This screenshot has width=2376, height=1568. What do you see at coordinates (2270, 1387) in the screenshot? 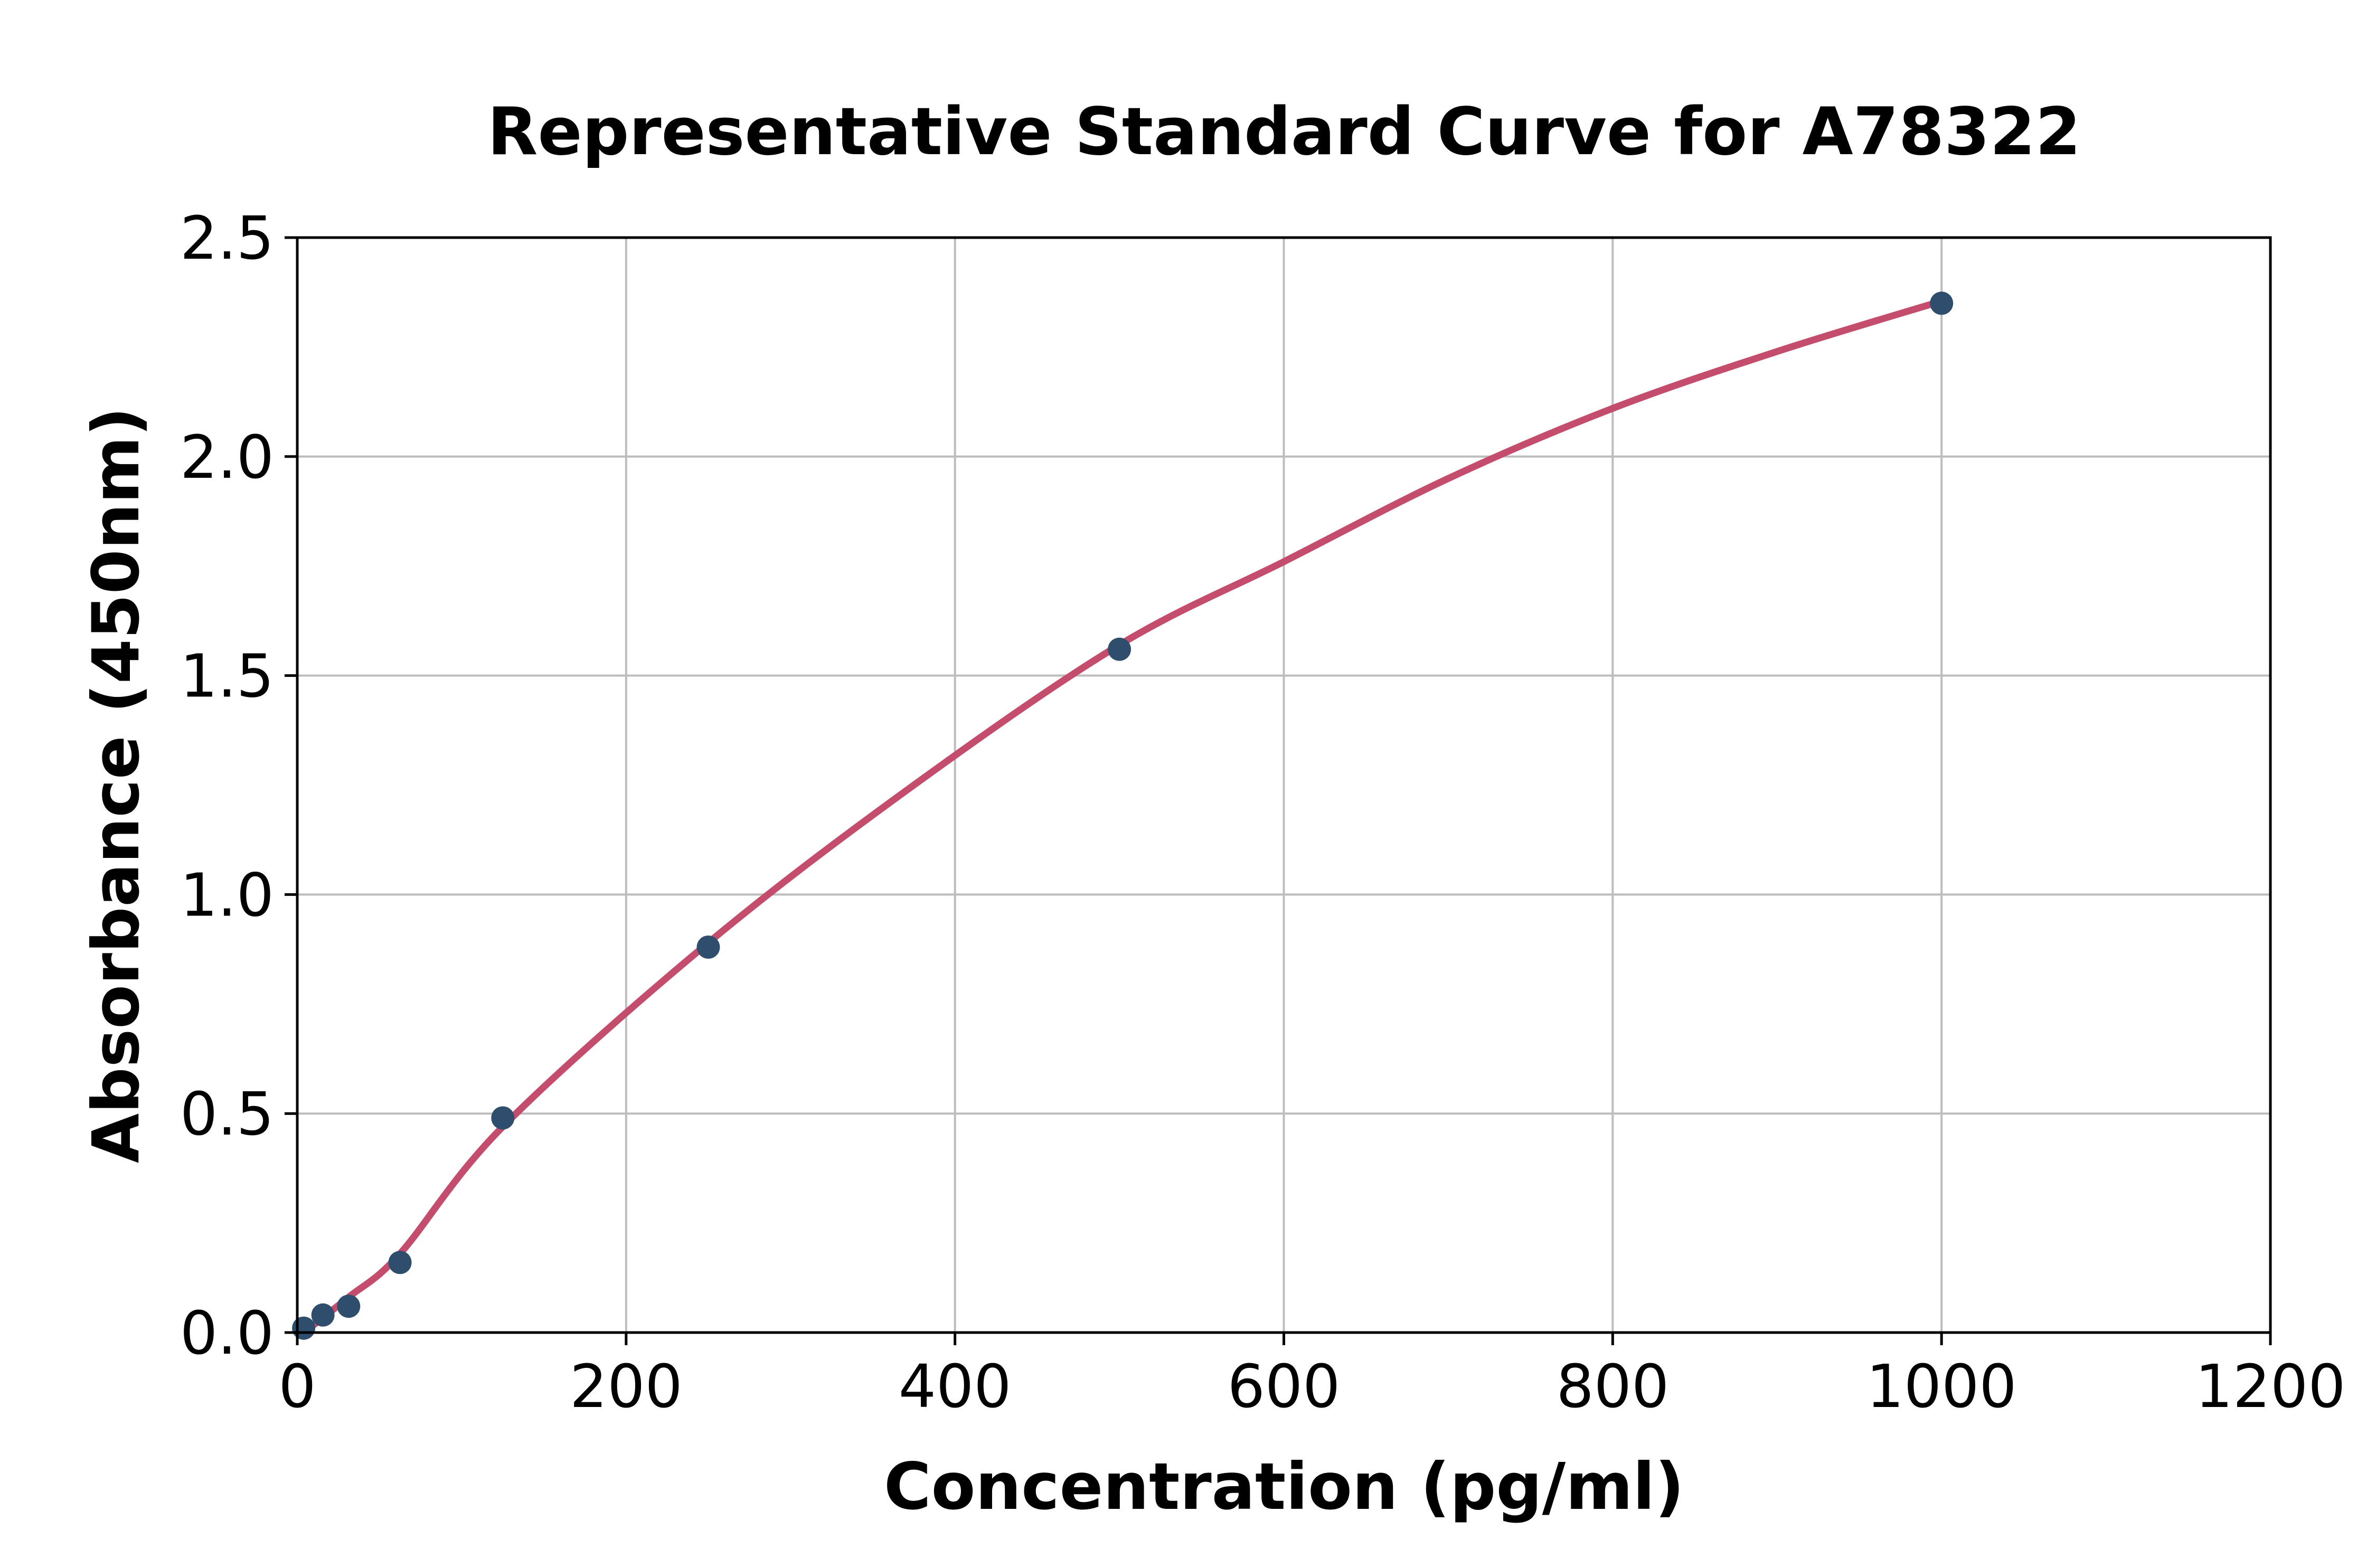
I see `x-tick-label: 1200` at bounding box center [2270, 1387].